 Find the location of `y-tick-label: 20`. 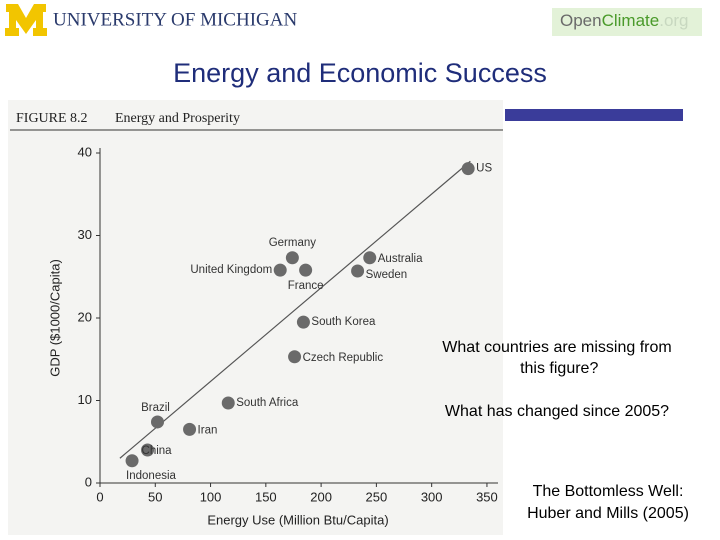

y-tick-label: 20 is located at coordinates (85, 316).